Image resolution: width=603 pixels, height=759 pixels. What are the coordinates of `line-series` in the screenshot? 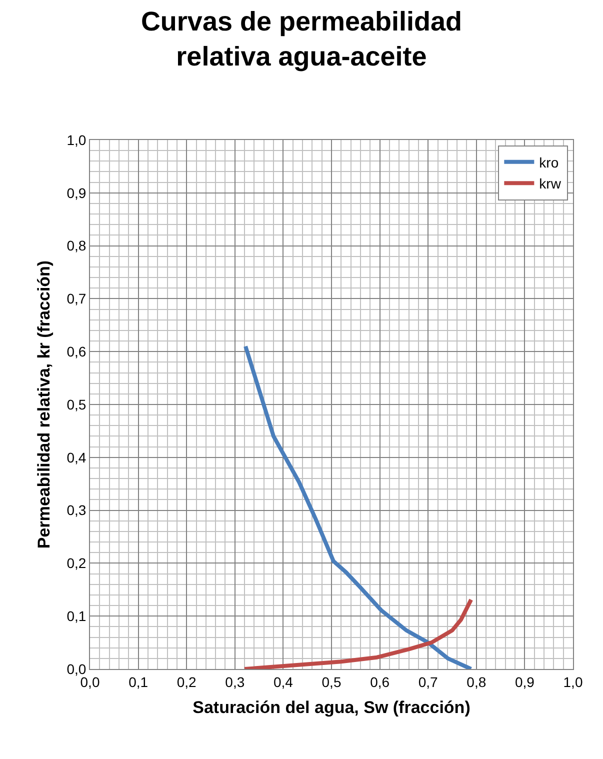 It's located at (358, 633).